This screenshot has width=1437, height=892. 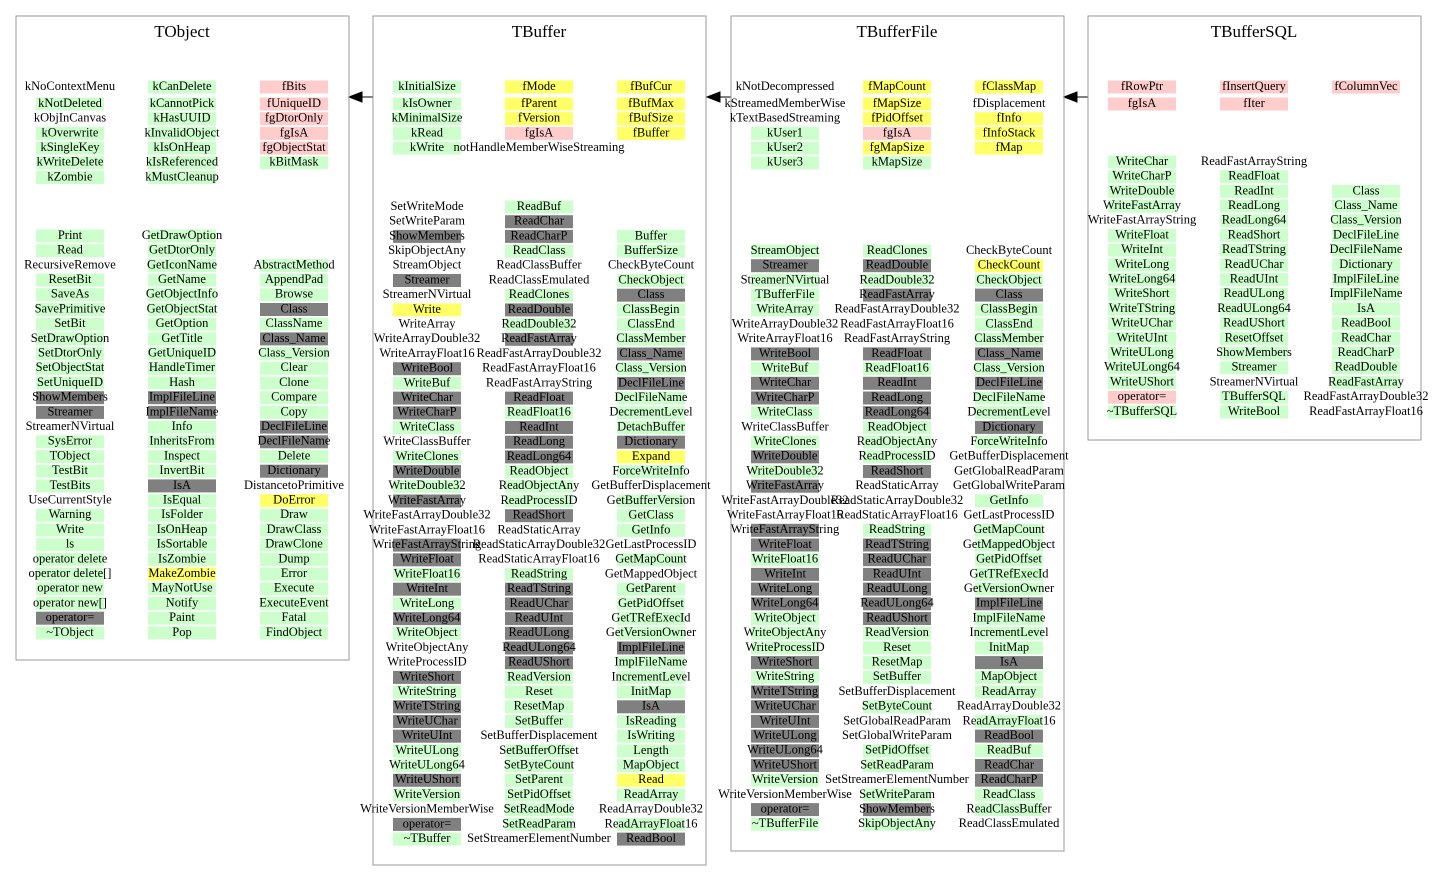 I want to click on member-name: GetIconName, so click(x=182, y=264).